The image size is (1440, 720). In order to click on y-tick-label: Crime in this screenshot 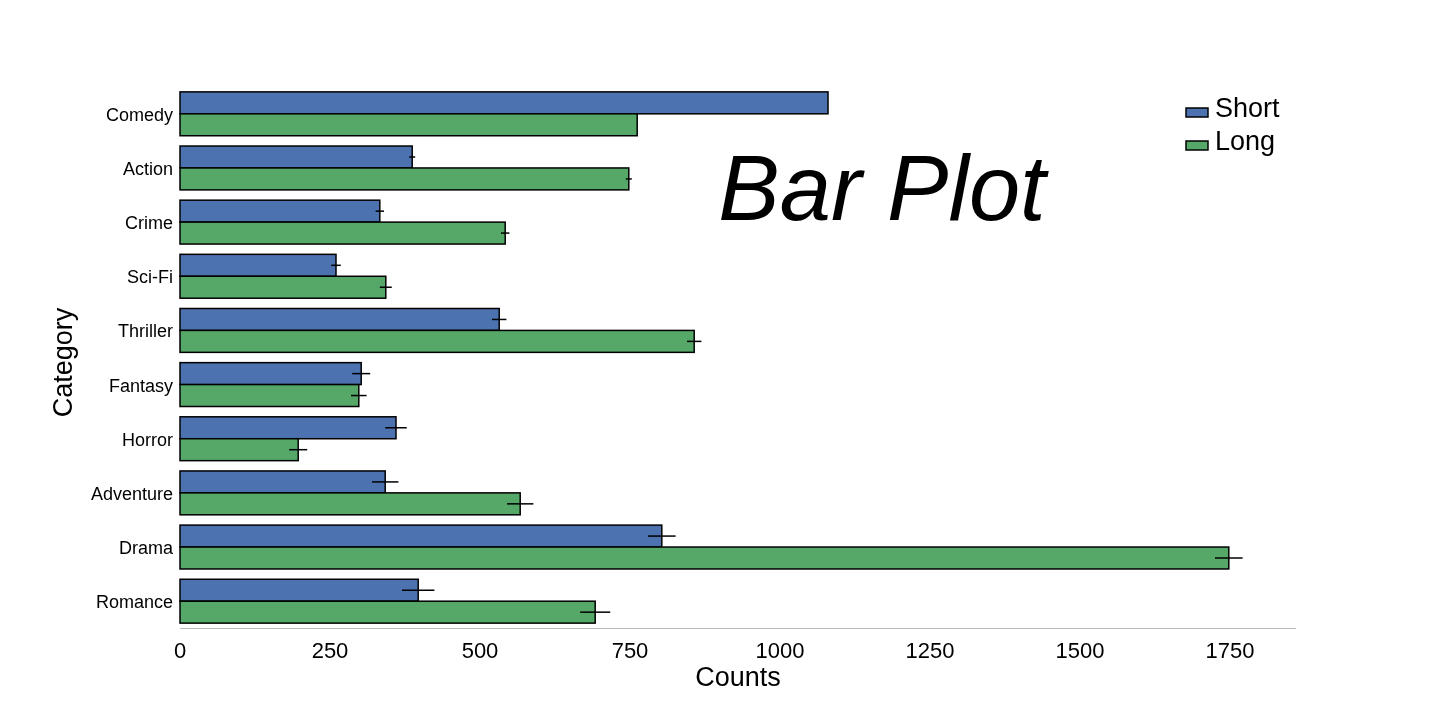, I will do `click(149, 223)`.